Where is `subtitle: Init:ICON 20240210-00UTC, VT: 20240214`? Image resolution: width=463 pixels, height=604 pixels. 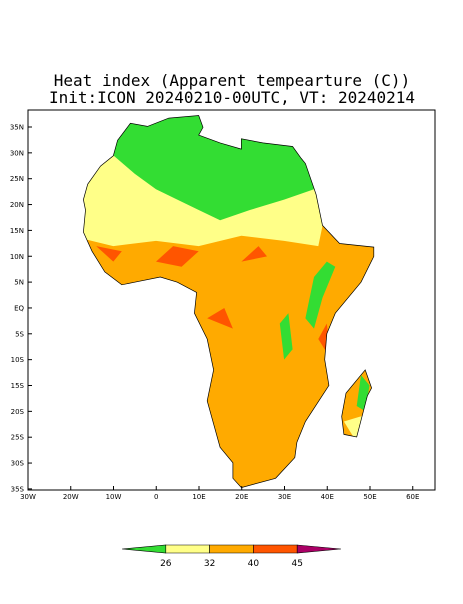
subtitle: Init:ICON 20240210-00UTC, VT: 20240214 is located at coordinates (232, 97).